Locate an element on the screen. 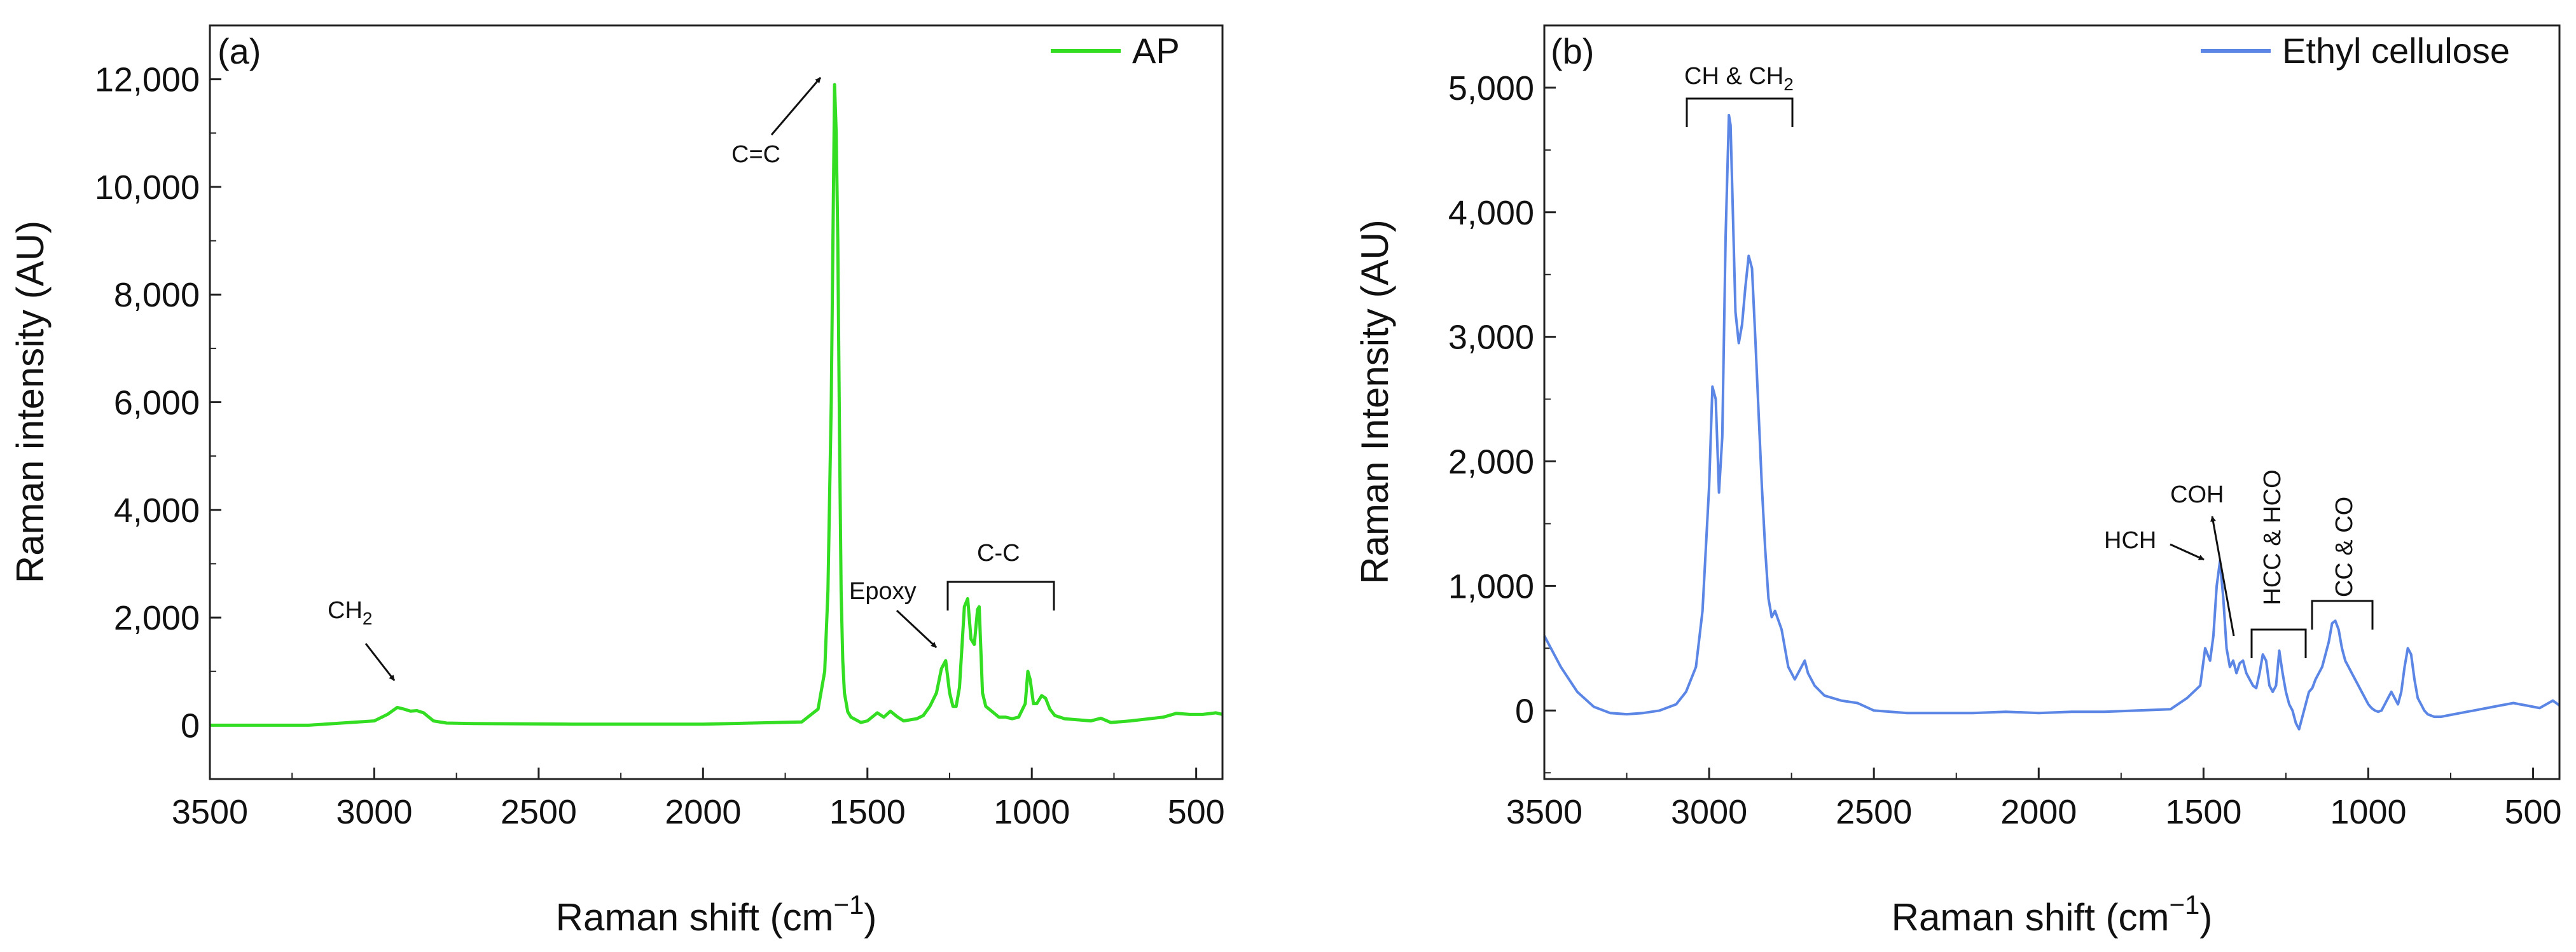  legend-b: Ethyl cellulose is located at coordinates (2355, 51).